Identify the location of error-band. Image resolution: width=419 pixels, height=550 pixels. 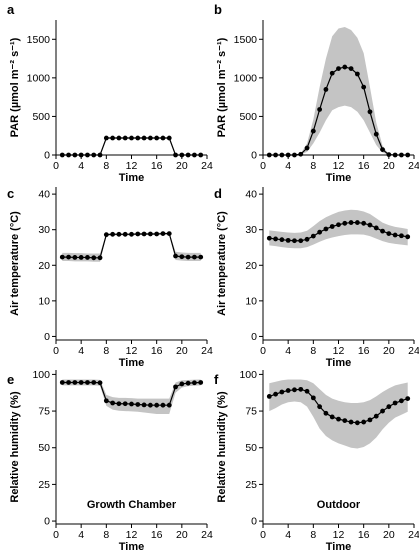
(338, 229).